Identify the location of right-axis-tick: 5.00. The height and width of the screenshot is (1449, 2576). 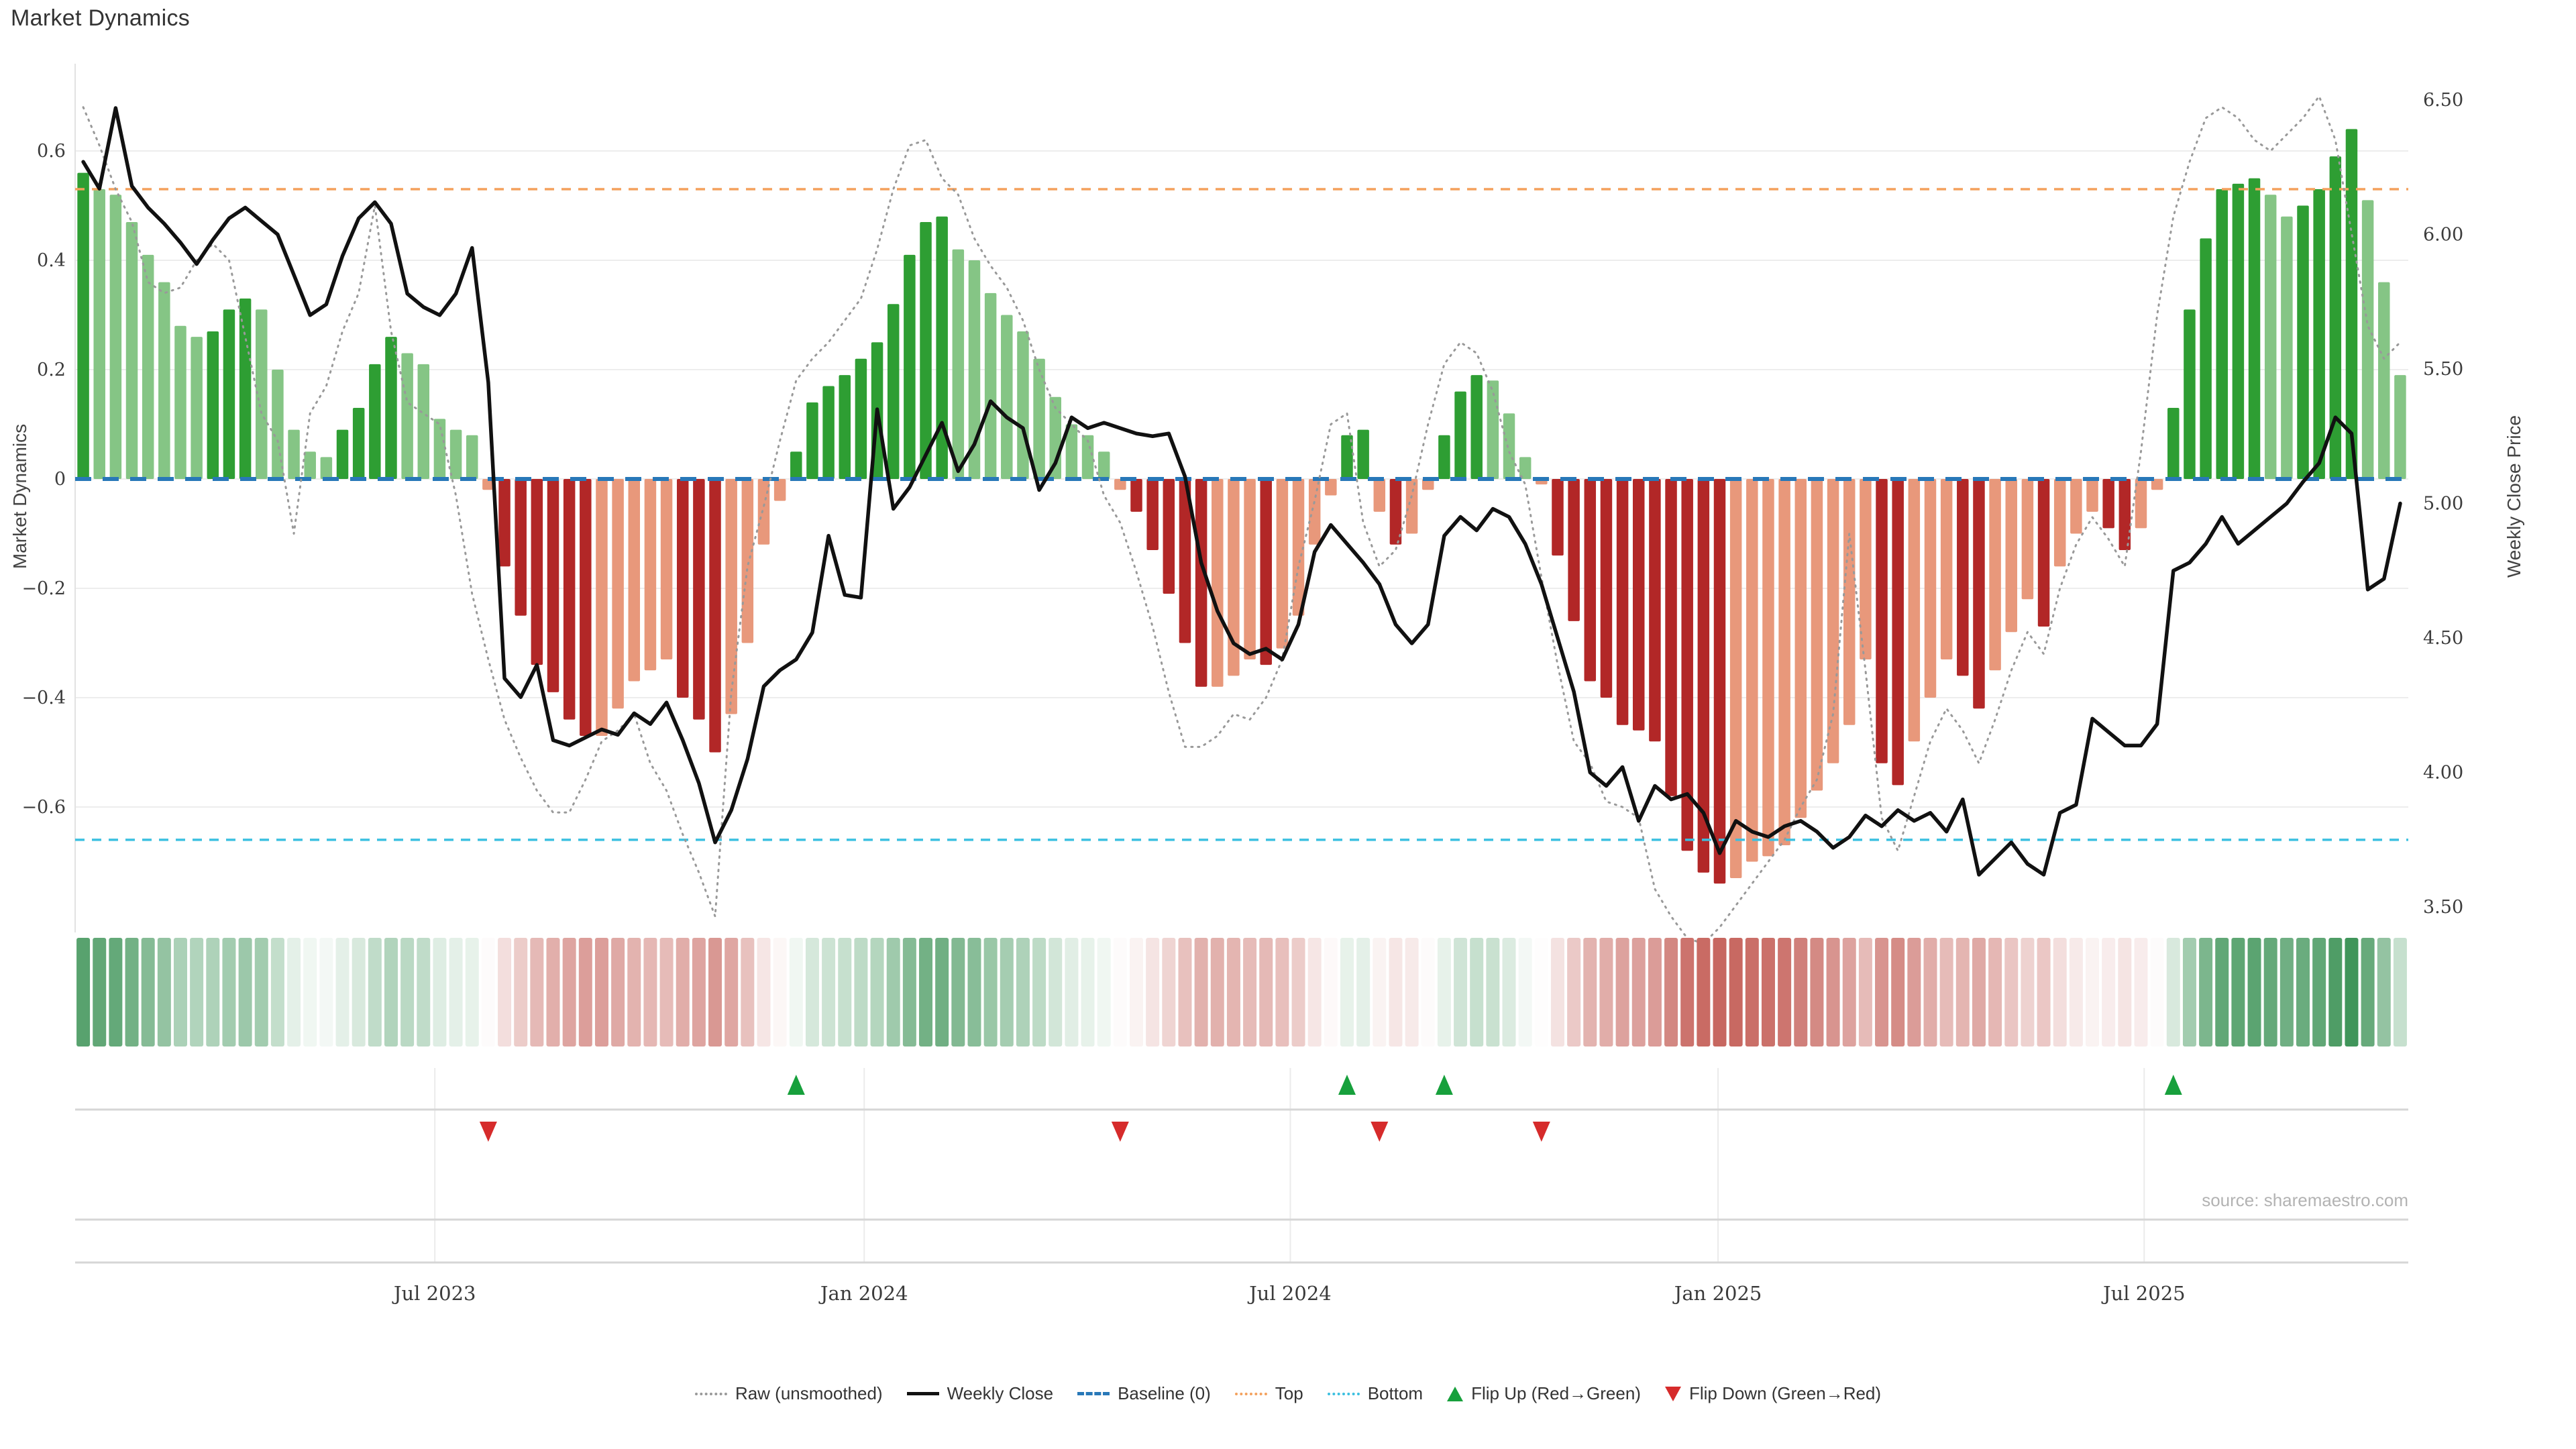
(2443, 504).